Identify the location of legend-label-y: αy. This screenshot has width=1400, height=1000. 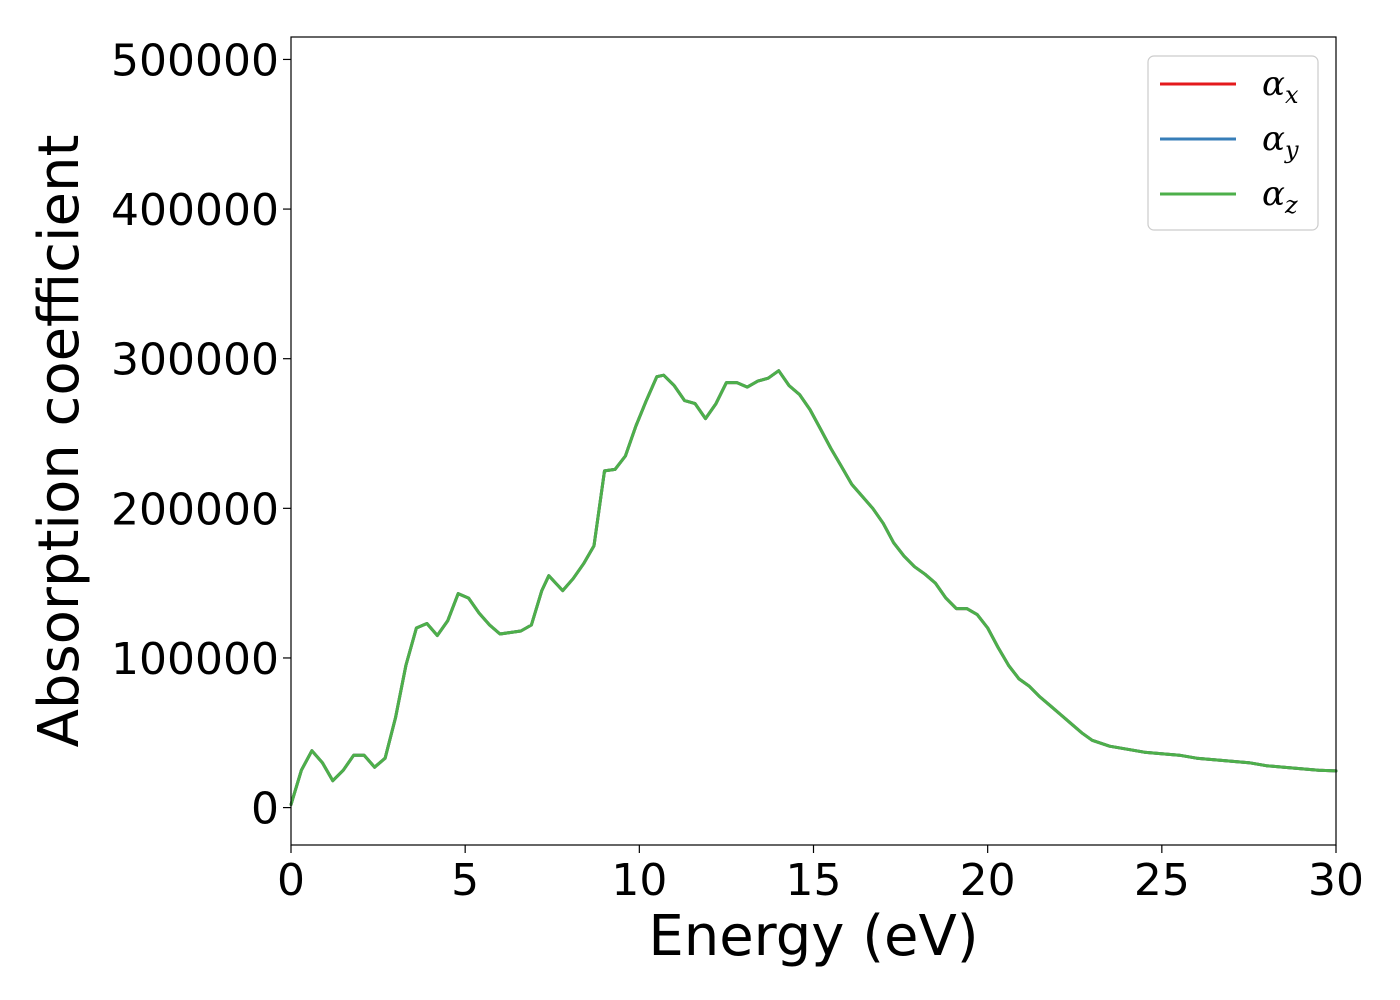
(1280, 141).